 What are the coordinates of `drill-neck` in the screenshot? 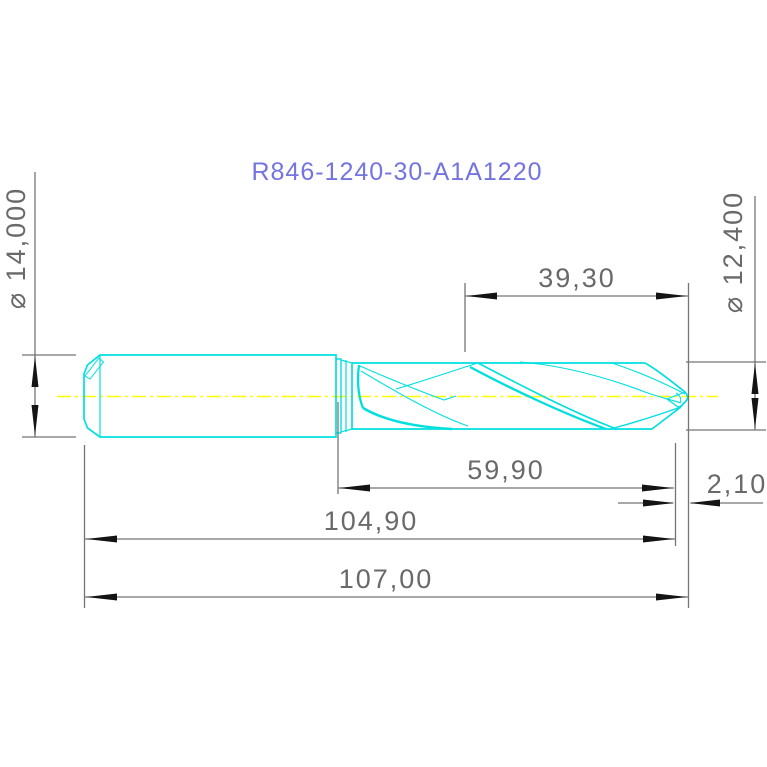 It's located at (344, 396).